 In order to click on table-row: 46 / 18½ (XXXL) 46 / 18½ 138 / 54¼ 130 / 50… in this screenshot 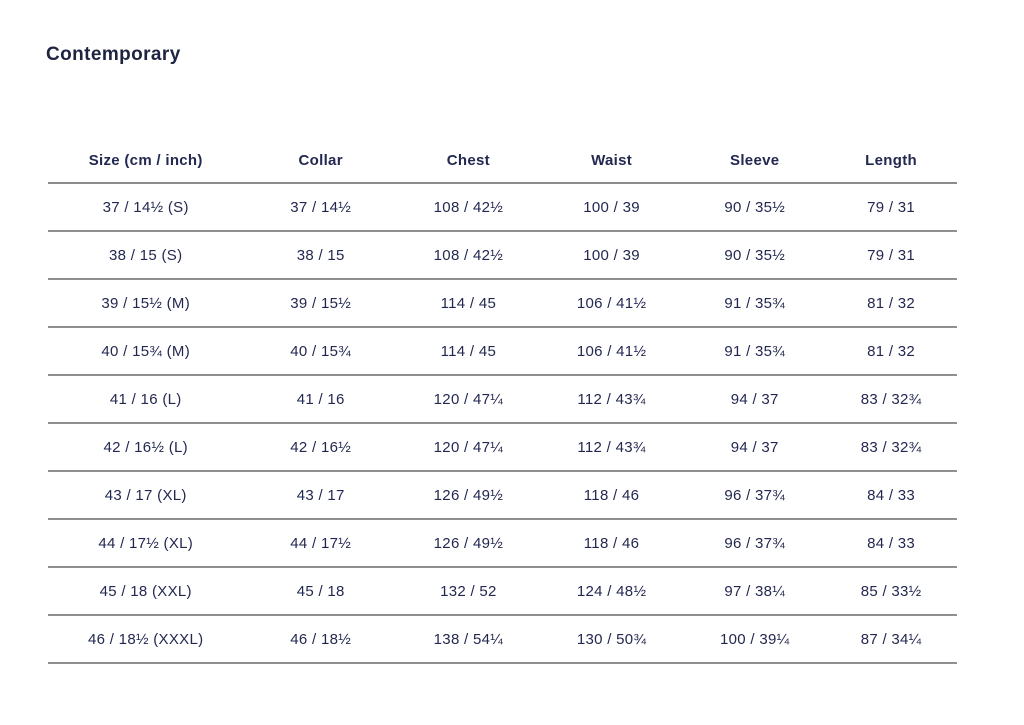, I will do `click(502, 639)`.